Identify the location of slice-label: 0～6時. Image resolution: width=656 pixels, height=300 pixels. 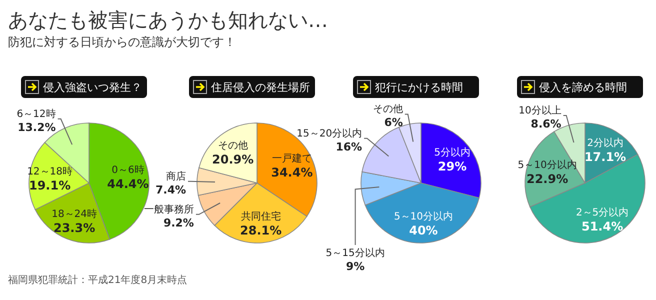
(128, 170).